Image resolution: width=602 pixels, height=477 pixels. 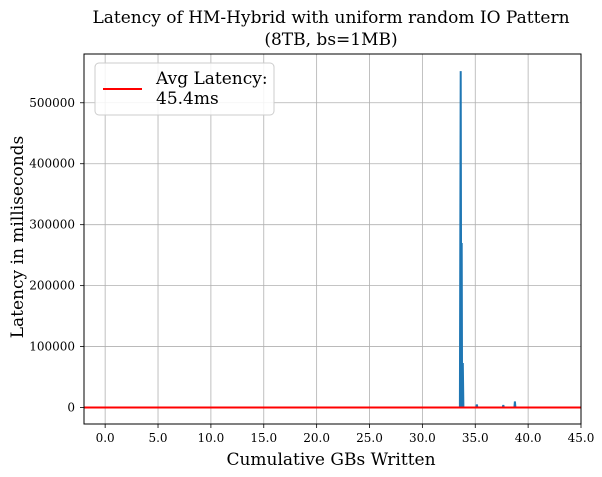 I want to click on x-tick-label: 25.0, so click(x=369, y=438).